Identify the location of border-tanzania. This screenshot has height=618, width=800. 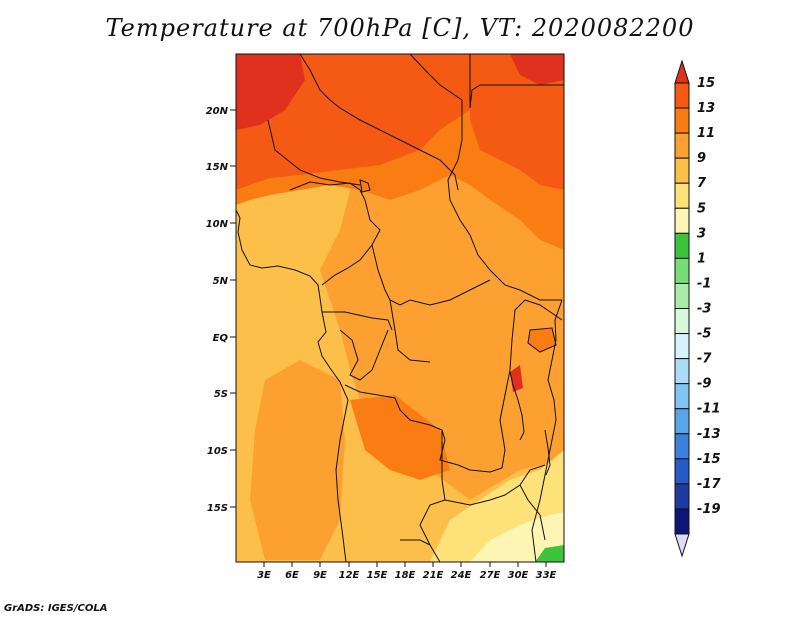
(543, 310).